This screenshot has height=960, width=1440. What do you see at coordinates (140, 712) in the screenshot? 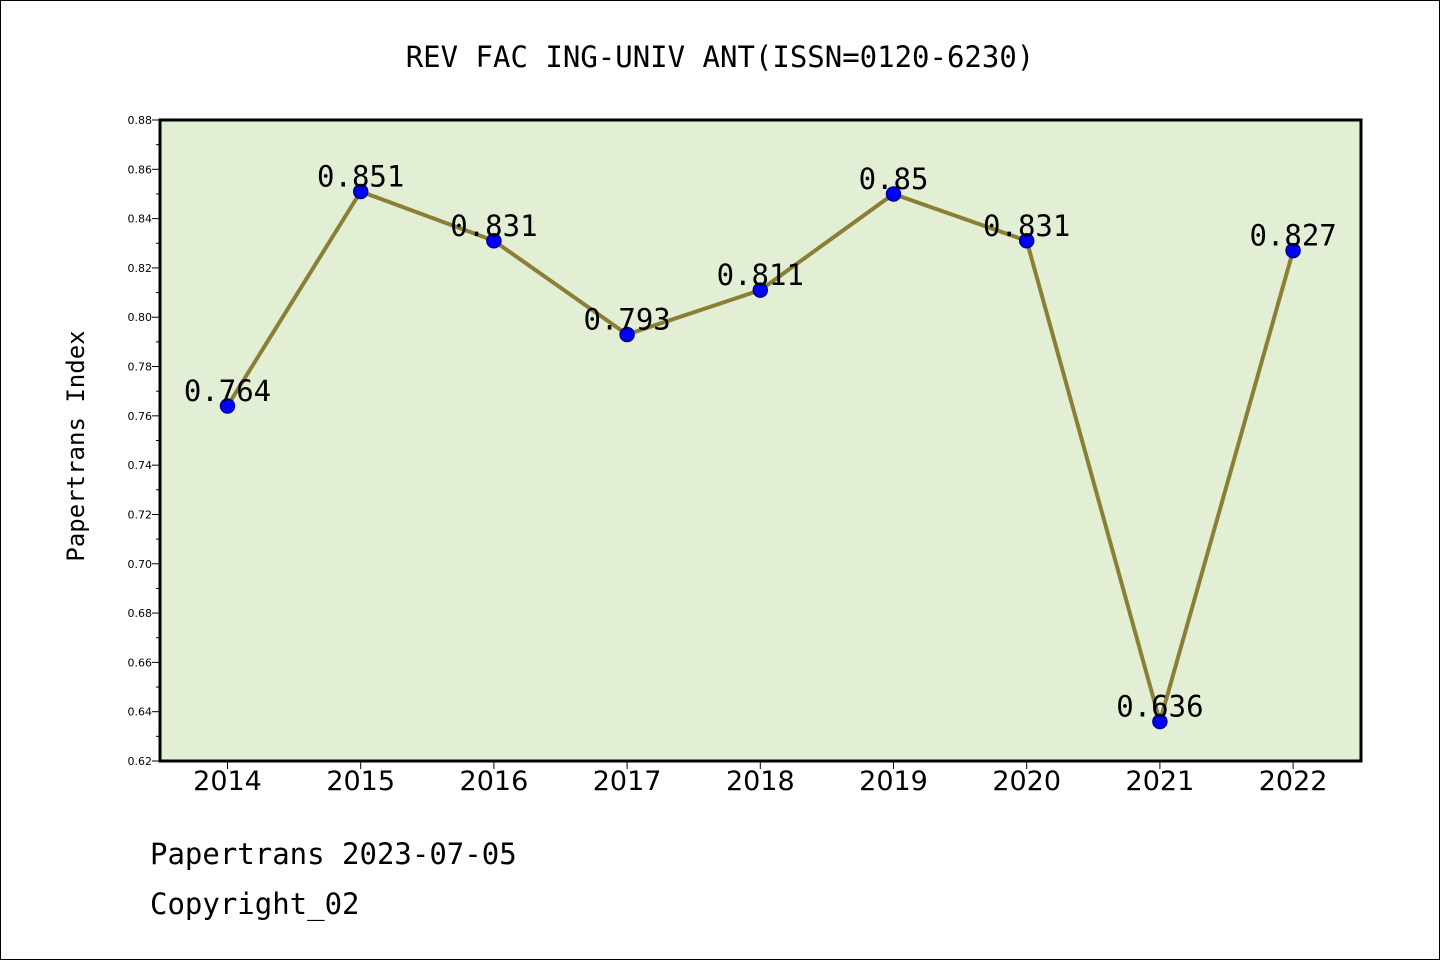
I see `y-tick-label: 0.64` at bounding box center [140, 712].